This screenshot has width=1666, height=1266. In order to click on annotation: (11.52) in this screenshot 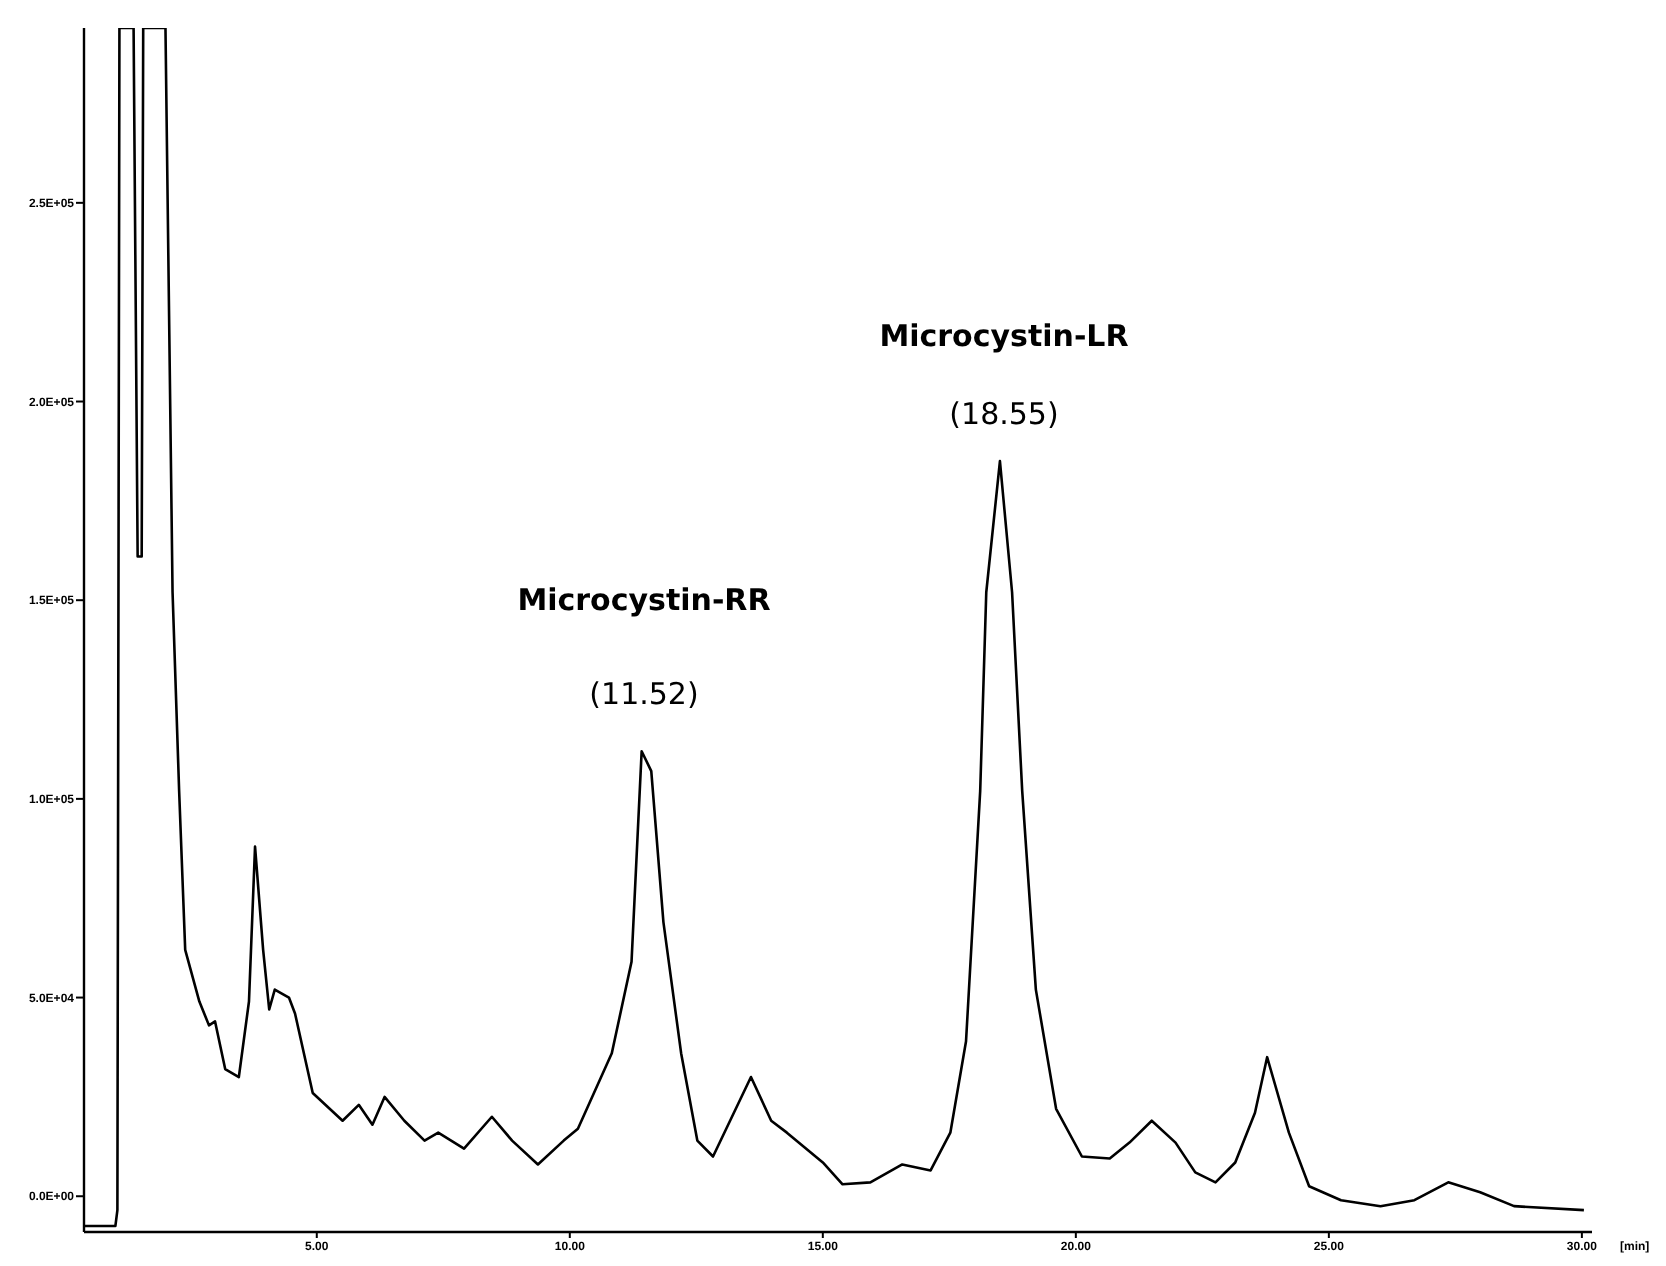, I will do `click(644, 694)`.